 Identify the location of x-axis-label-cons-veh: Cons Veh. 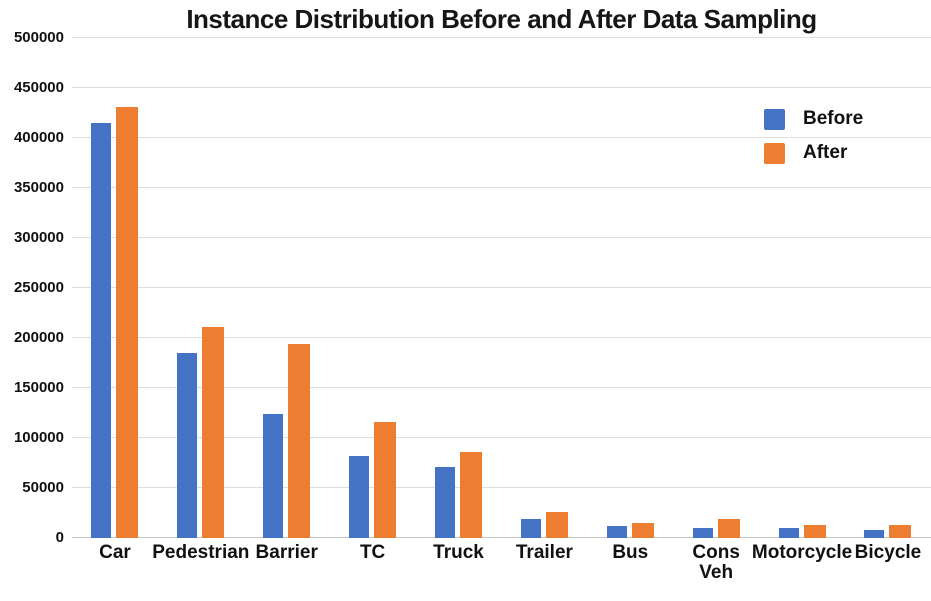
(716, 562).